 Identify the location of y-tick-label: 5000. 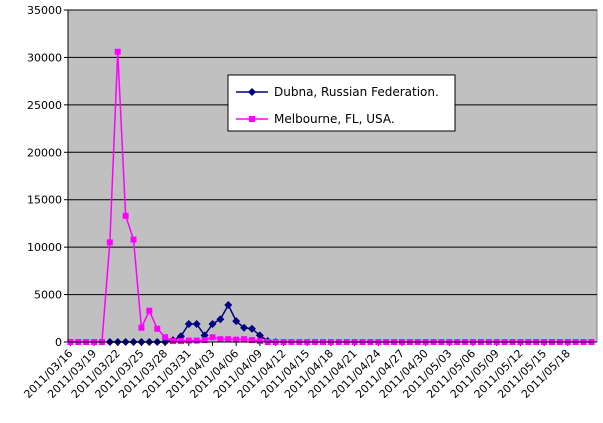
(48, 295).